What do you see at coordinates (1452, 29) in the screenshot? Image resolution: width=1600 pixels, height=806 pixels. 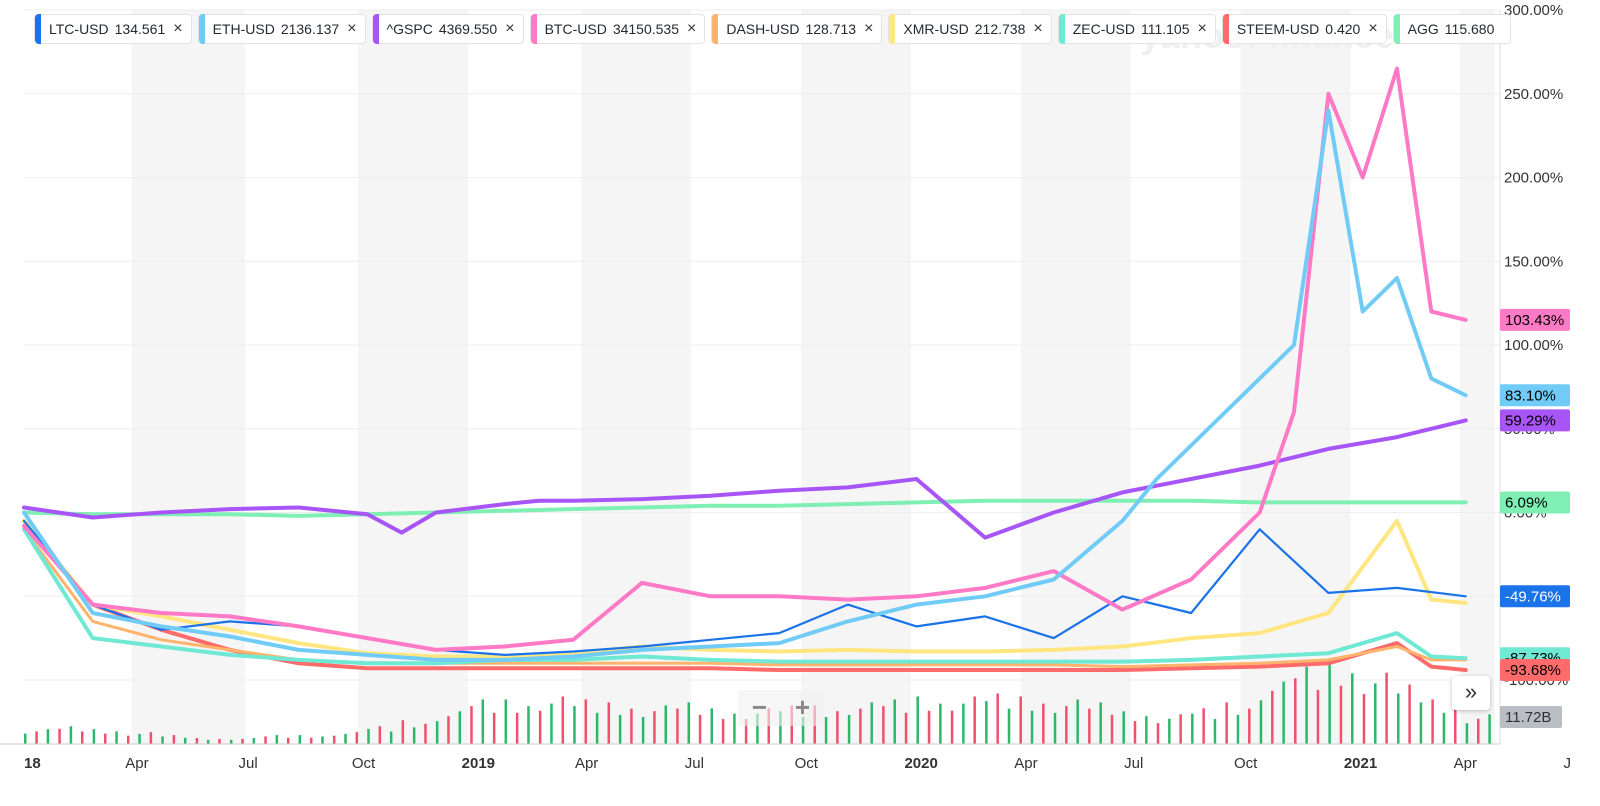 I see `legend-chip: AGG 115.680` at bounding box center [1452, 29].